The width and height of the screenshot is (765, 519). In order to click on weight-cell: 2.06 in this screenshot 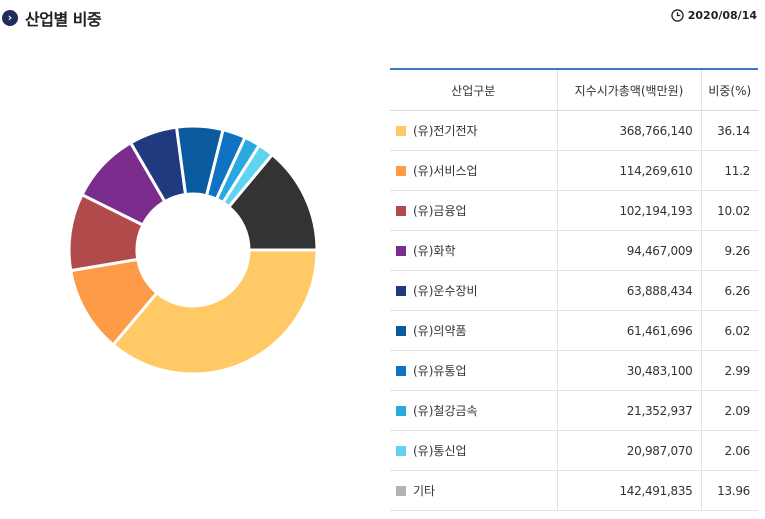, I will do `click(729, 450)`.